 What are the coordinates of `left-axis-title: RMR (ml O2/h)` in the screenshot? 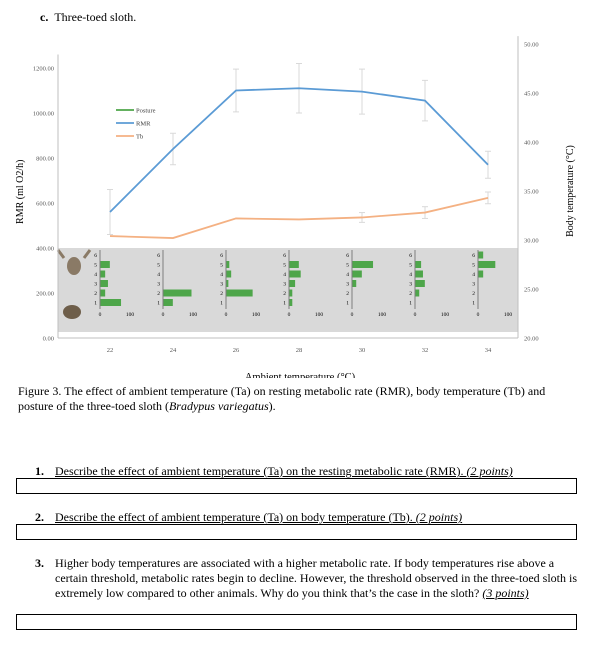 It's located at (20, 192).